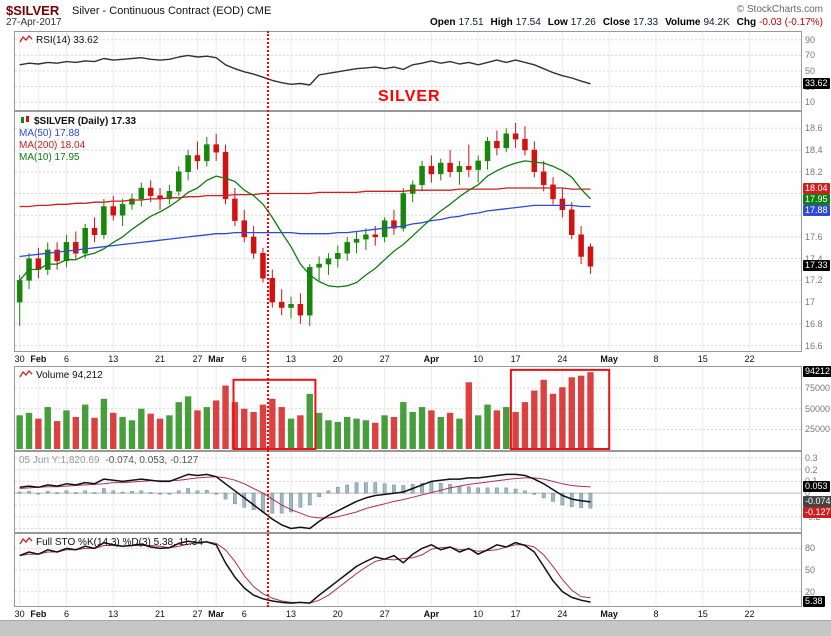  Describe the element at coordinates (814, 150) in the screenshot. I see `axis-tick-label: 18.4` at that location.